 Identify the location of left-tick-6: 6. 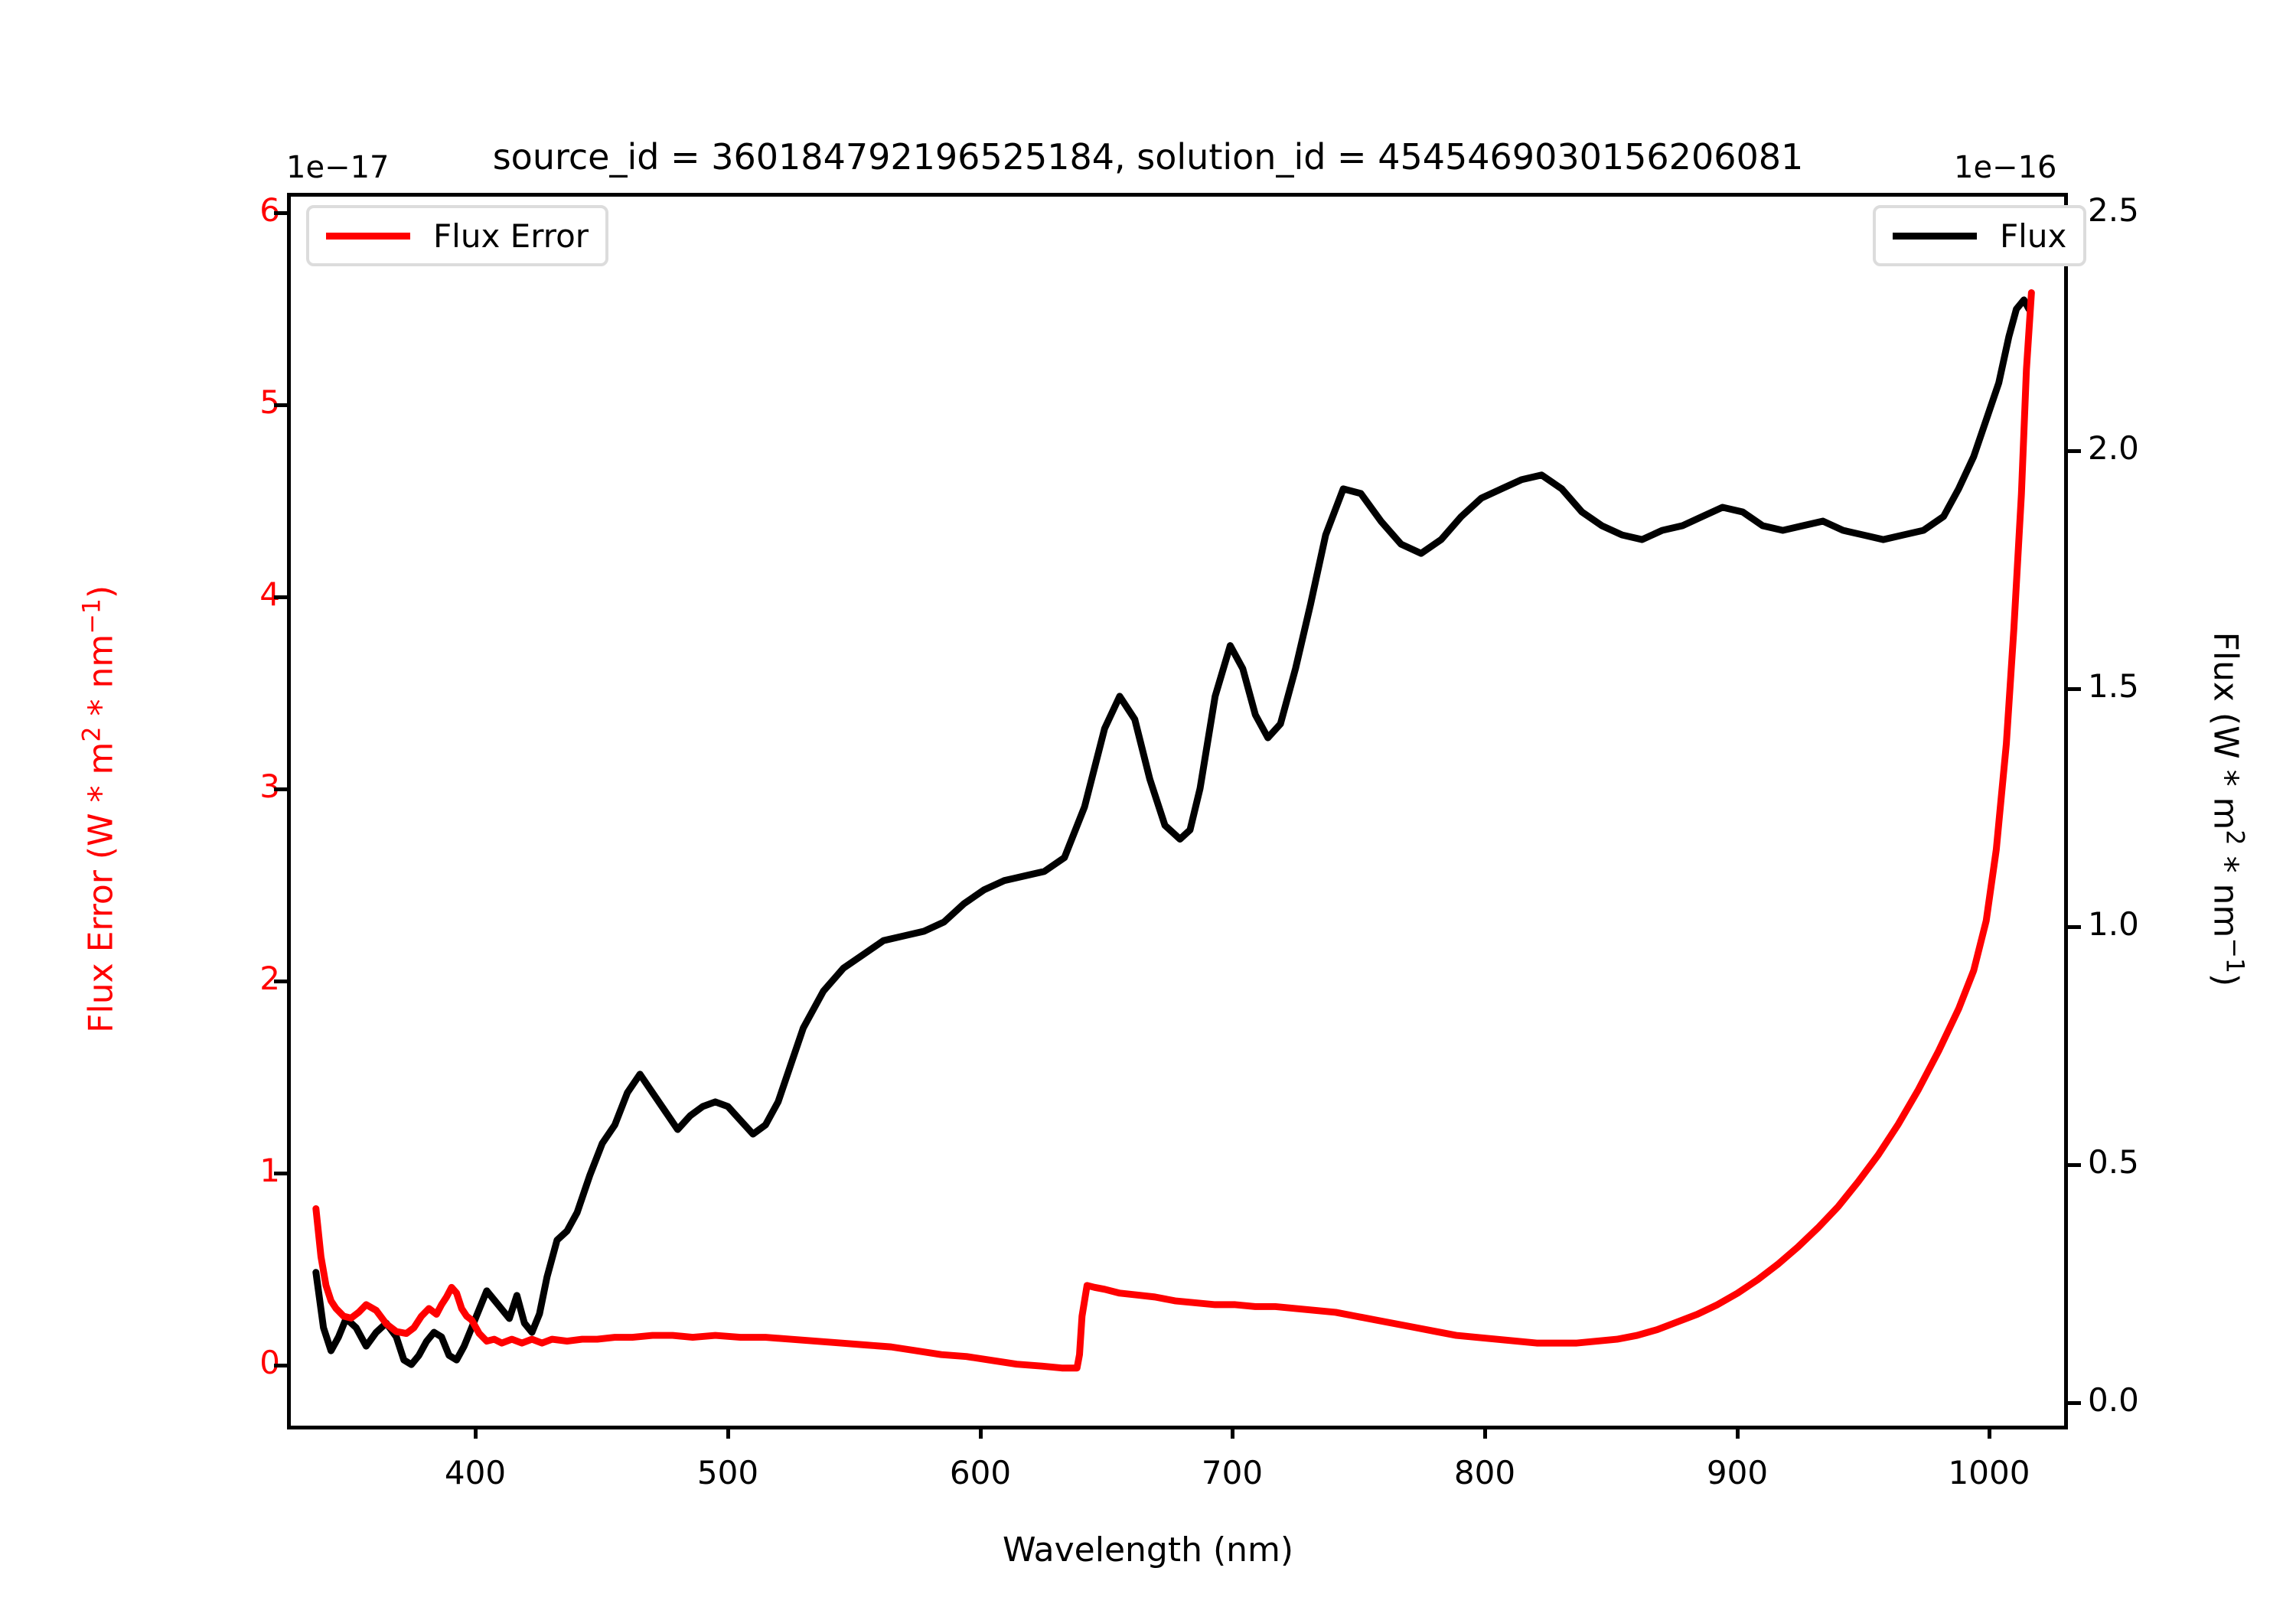
(269, 210).